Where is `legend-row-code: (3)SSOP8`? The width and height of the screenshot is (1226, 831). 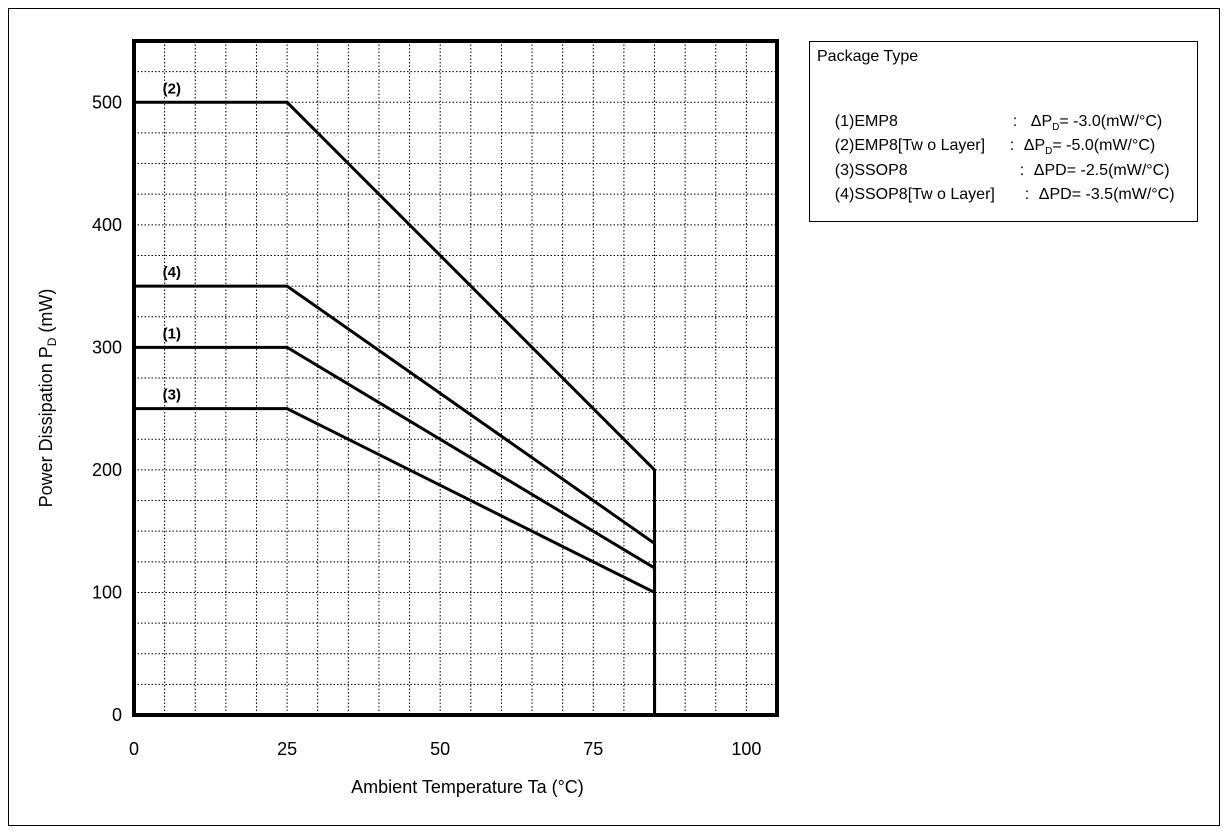
legend-row-code: (3)SSOP8 is located at coordinates (871, 170).